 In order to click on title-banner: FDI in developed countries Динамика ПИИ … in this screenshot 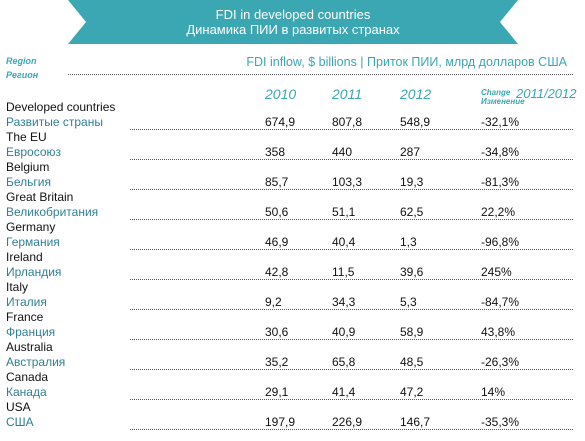, I will do `click(293, 22)`.